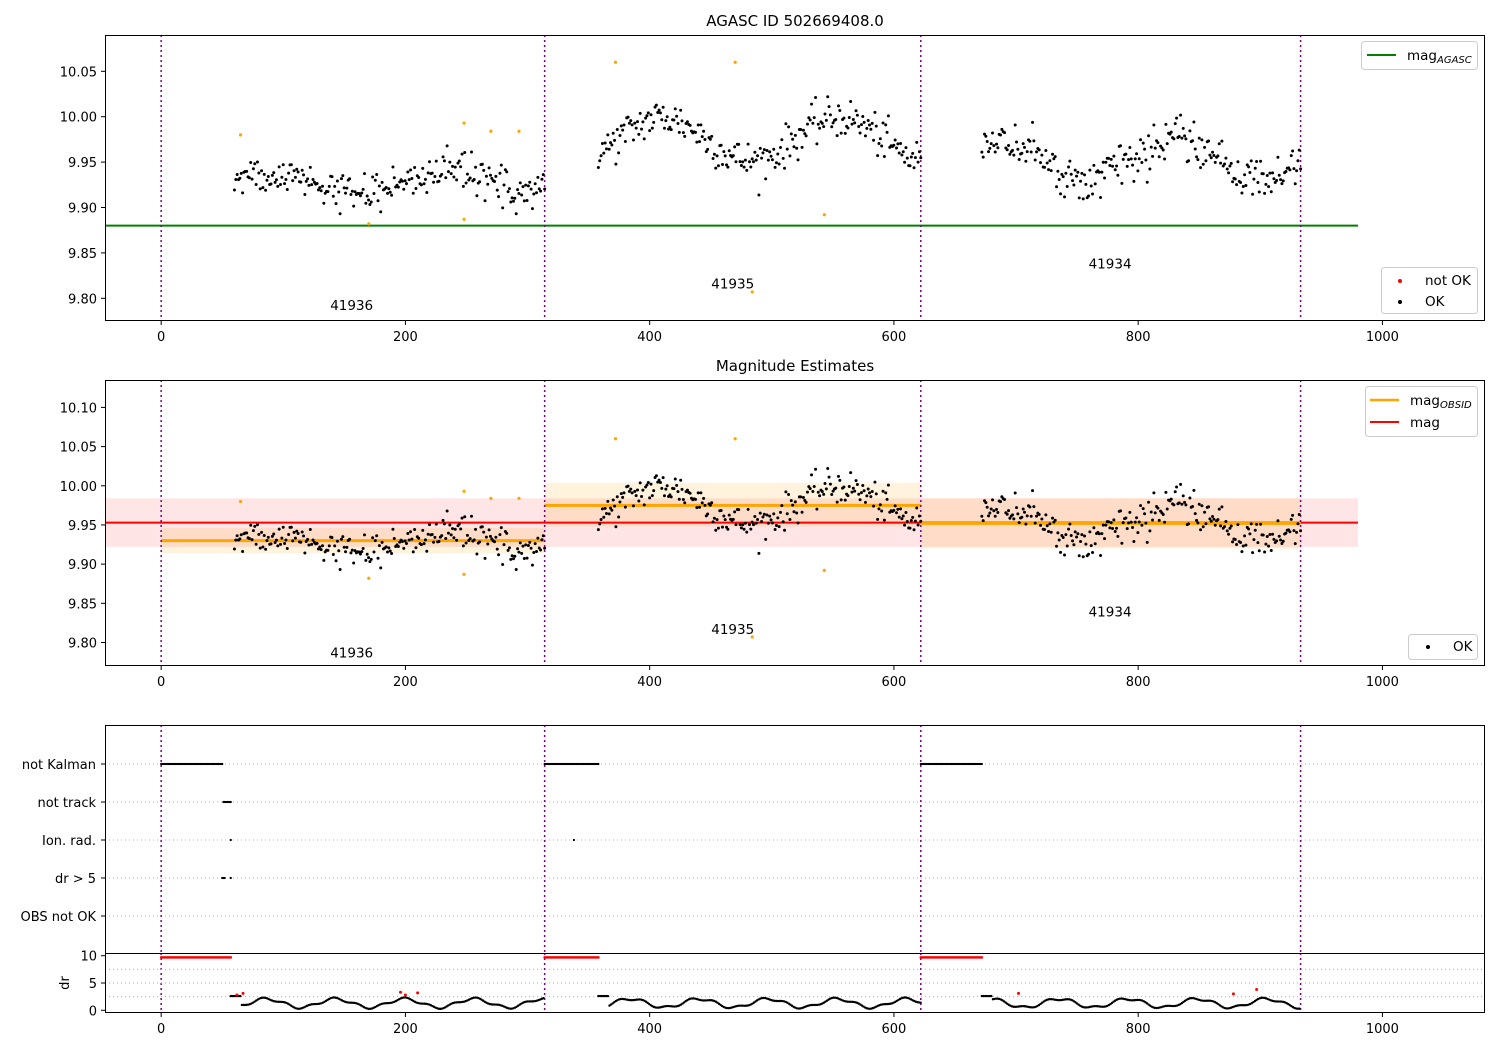  What do you see at coordinates (649, 682) in the screenshot?
I see `x-tick-label: 400` at bounding box center [649, 682].